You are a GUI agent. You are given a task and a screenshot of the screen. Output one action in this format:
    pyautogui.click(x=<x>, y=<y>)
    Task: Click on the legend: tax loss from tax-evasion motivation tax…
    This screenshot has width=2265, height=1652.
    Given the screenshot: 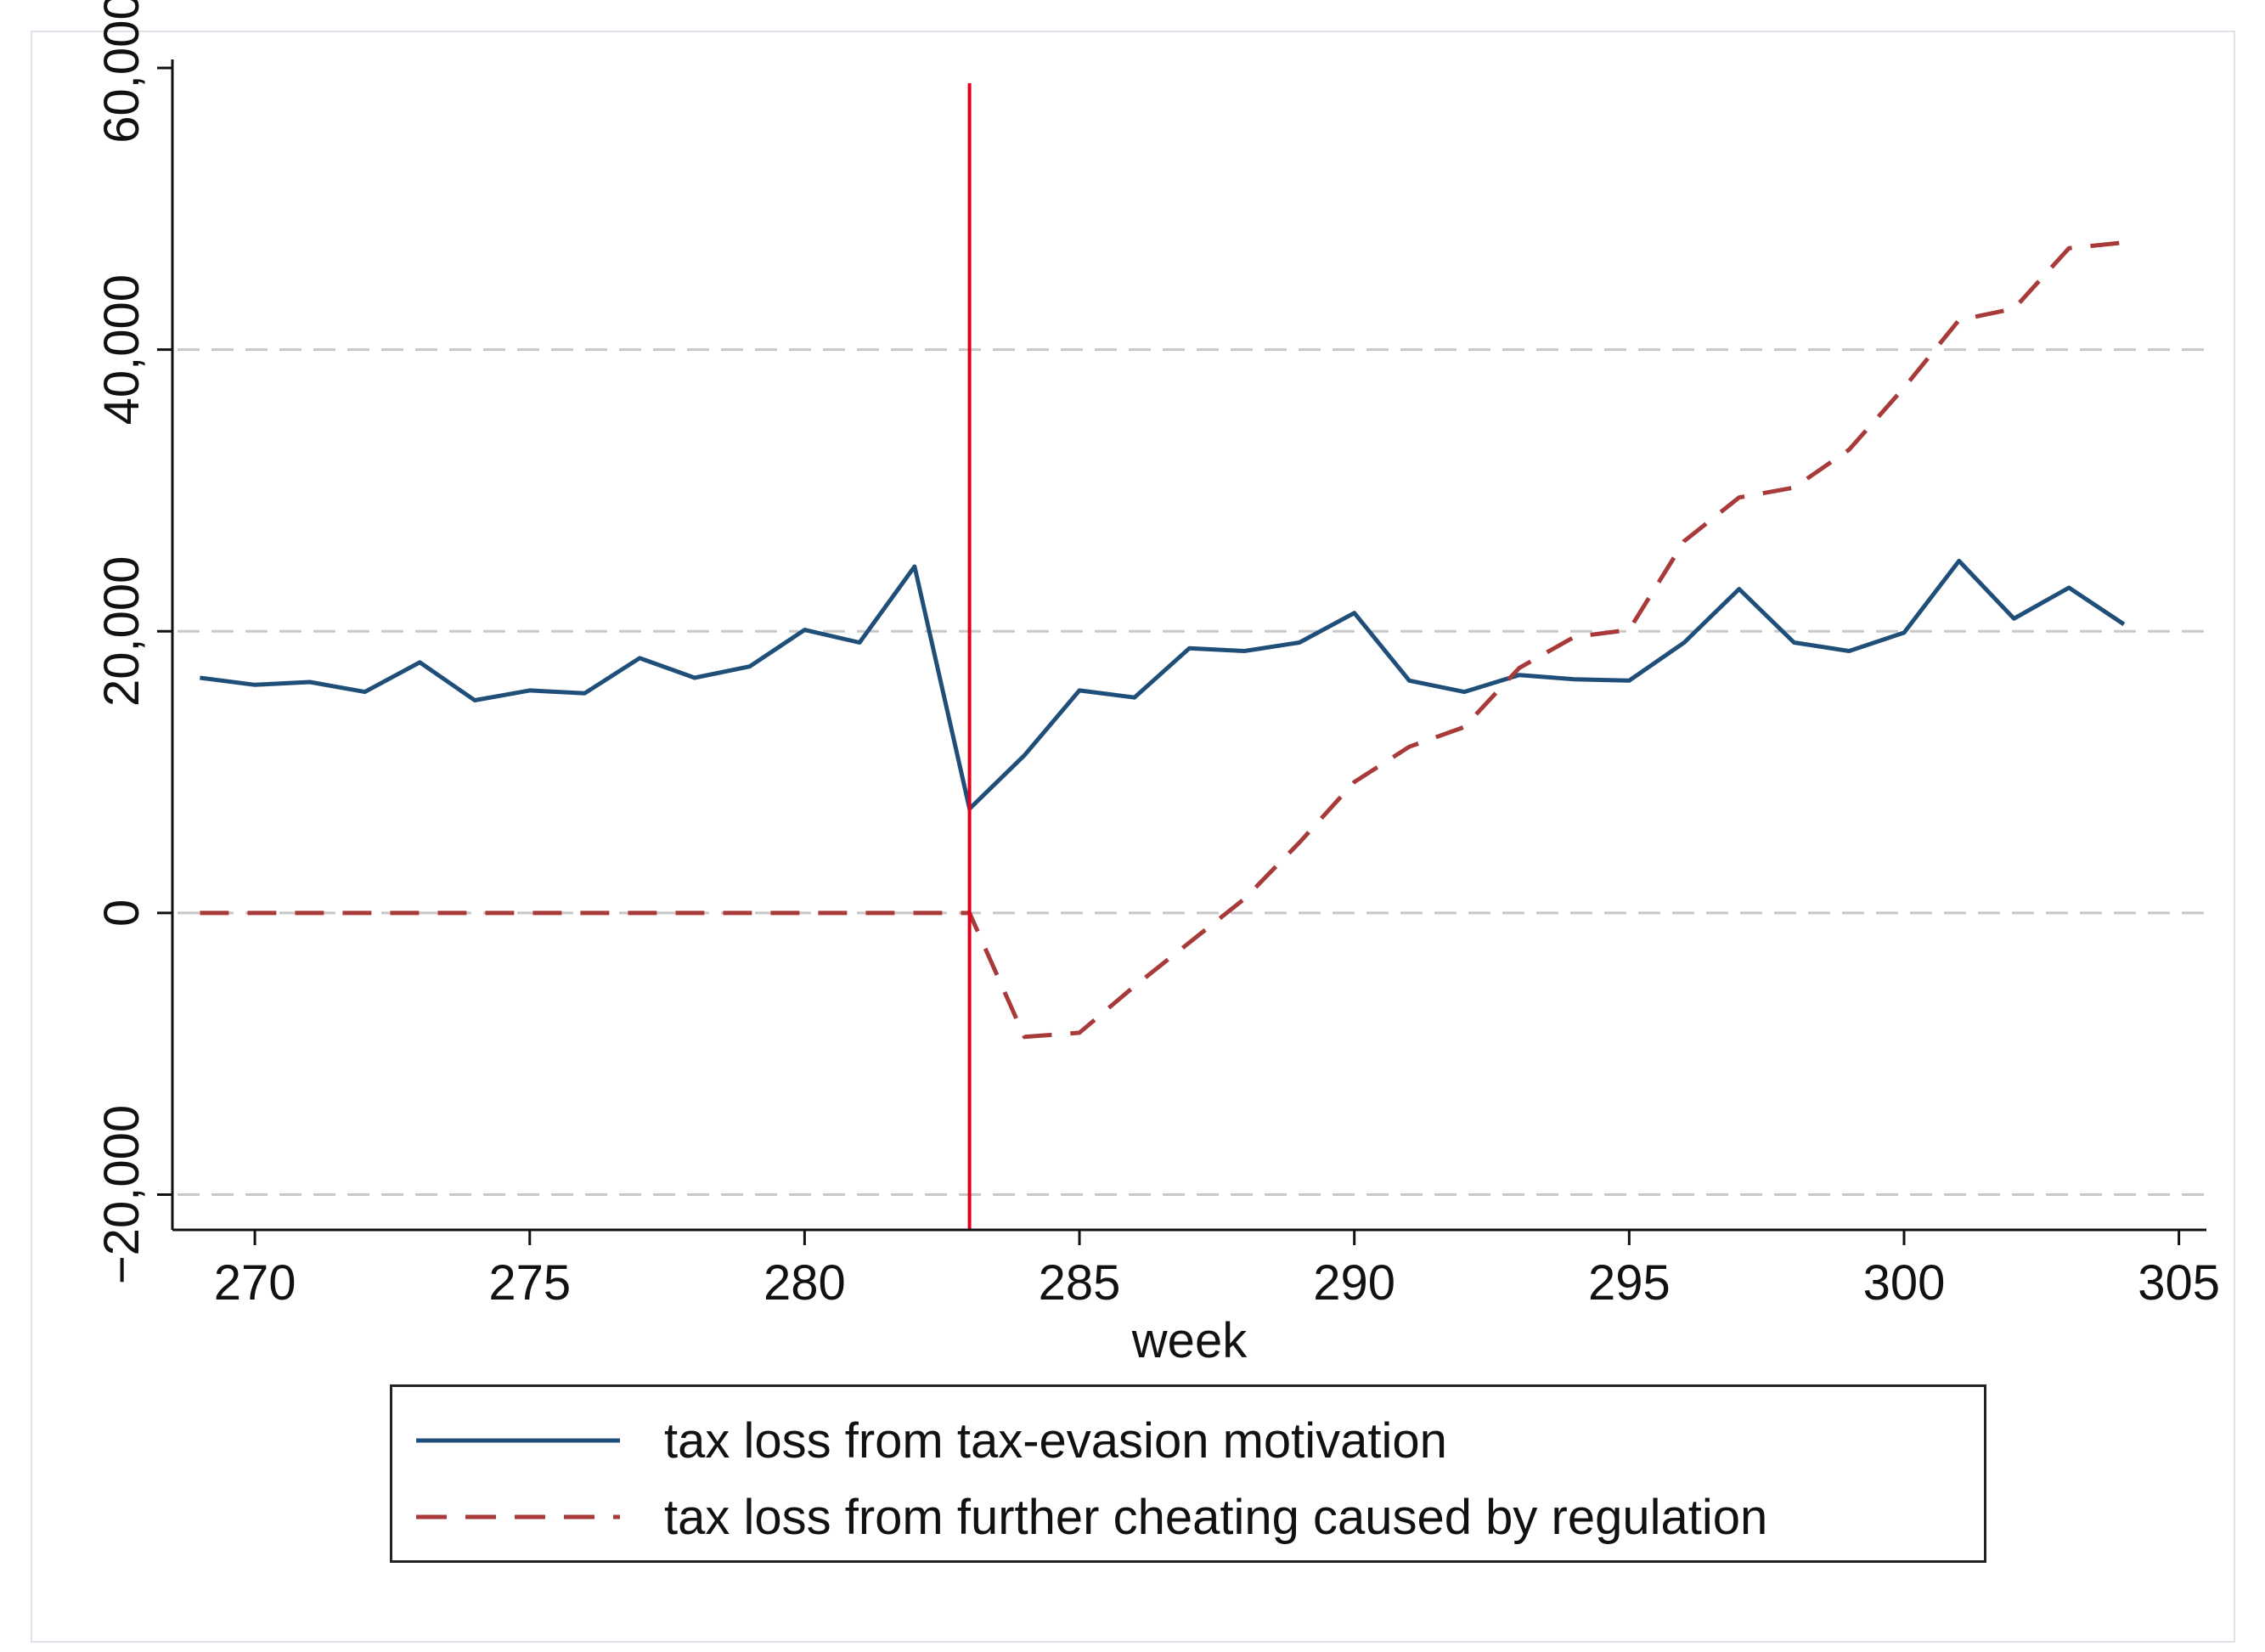 What is the action you would take?
    pyautogui.click(x=1188, y=1473)
    